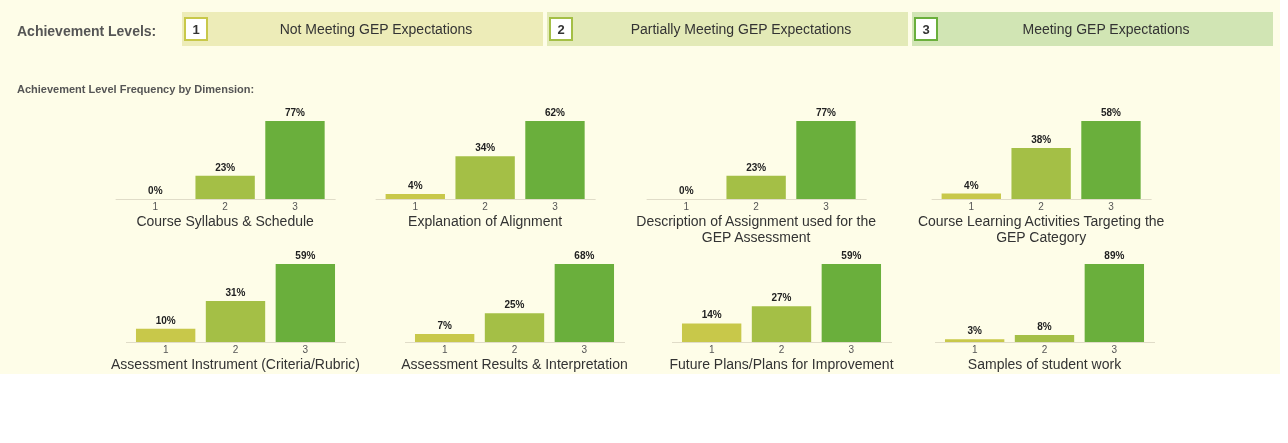 Image resolution: width=1288 pixels, height=443 pixels. Describe the element at coordinates (1041, 229) in the screenshot. I see `text: Course Learning Activities Targeting the GEP Category` at that location.